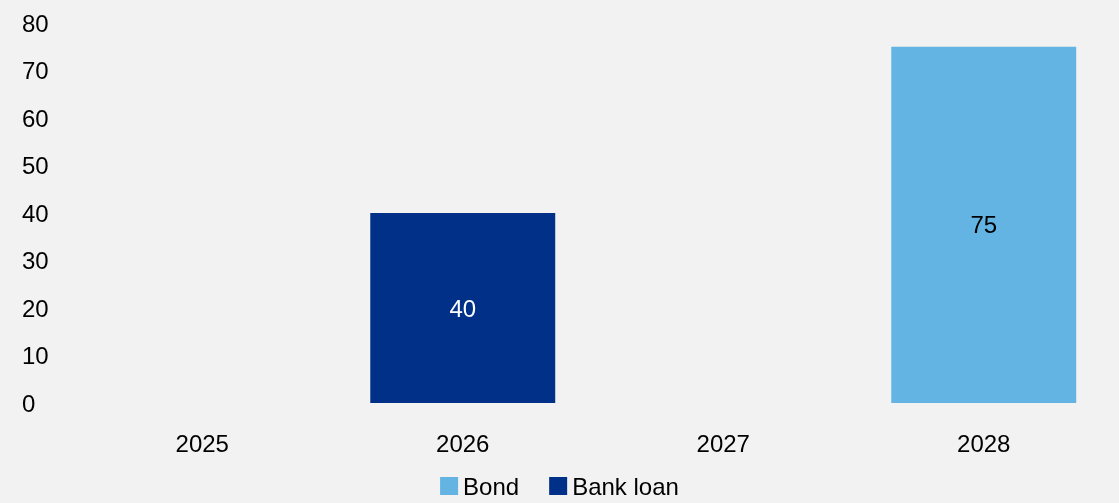  What do you see at coordinates (463, 308) in the screenshot?
I see `data-label: 40` at bounding box center [463, 308].